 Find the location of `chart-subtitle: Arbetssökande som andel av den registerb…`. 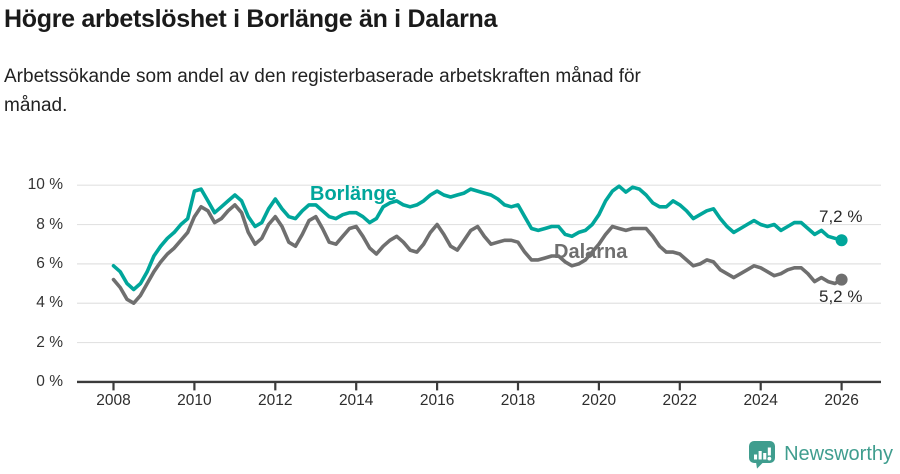

chart-subtitle: Arbetssökande som andel av den registerb… is located at coordinates (322, 91).